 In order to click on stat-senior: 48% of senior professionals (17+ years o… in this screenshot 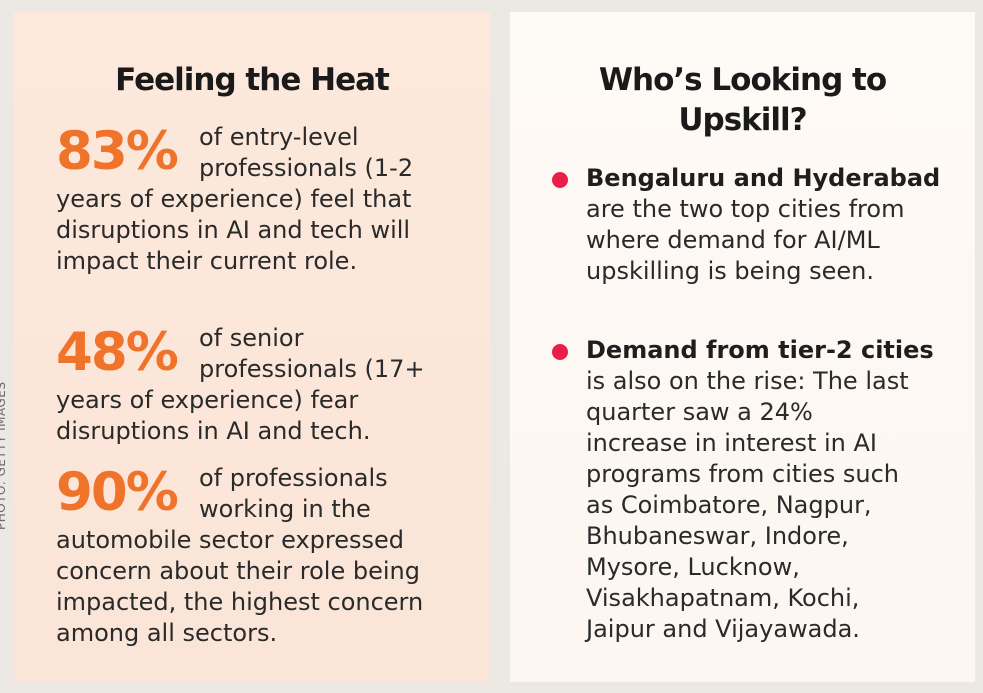, I will do `click(266, 385)`.